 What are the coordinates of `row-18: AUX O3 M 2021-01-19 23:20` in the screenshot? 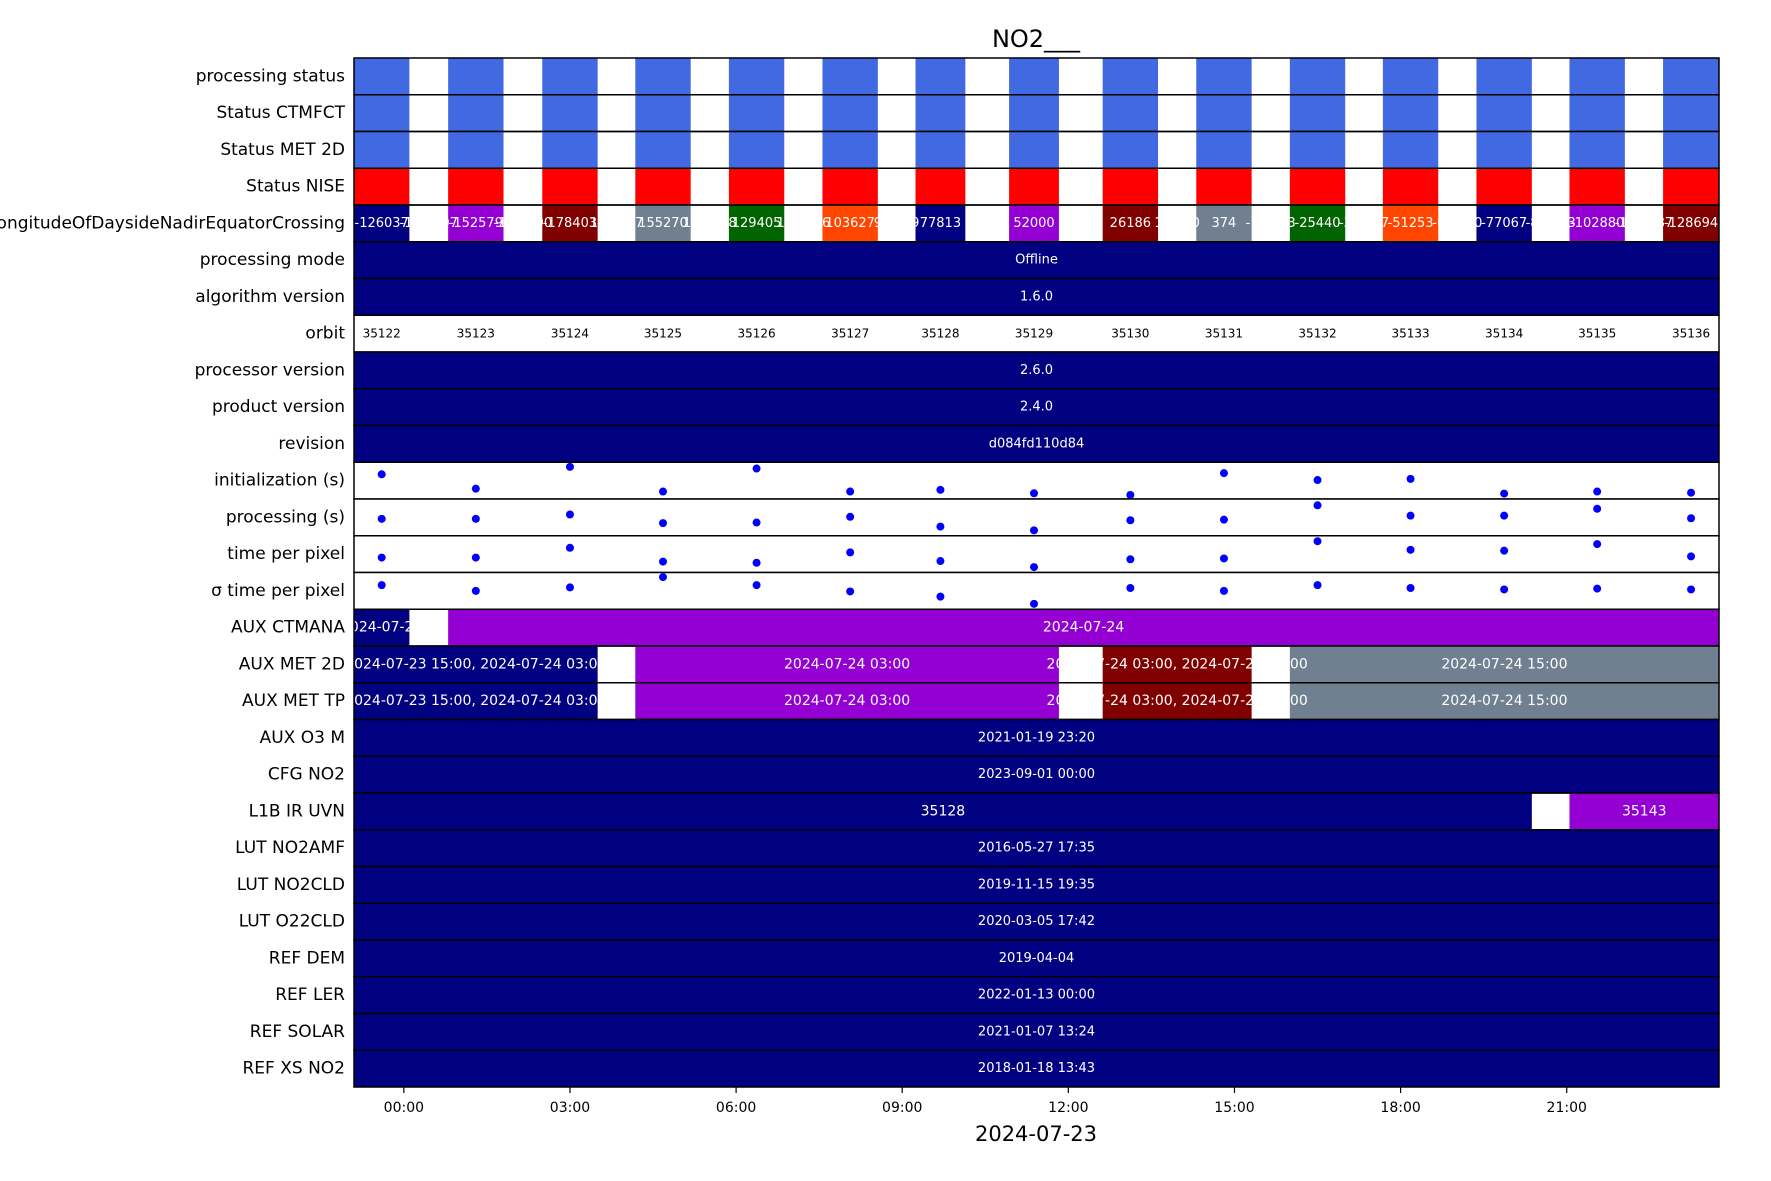 It's located at (990, 737).